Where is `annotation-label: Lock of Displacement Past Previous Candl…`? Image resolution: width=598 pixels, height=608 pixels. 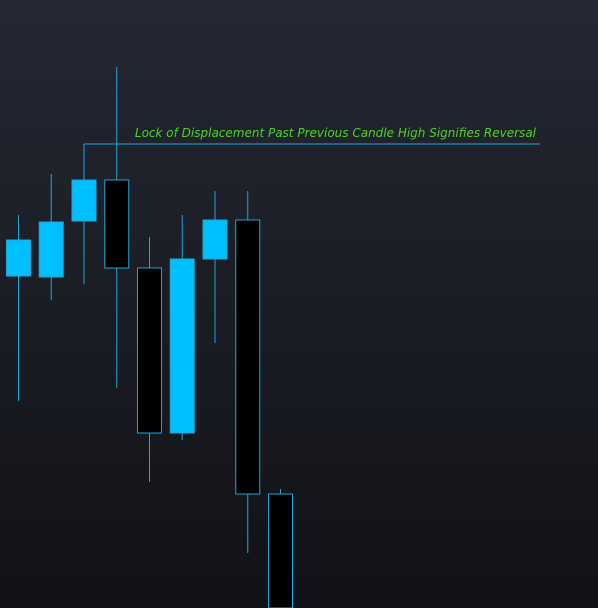 annotation-label: Lock of Displacement Past Previous Candl… is located at coordinates (336, 133).